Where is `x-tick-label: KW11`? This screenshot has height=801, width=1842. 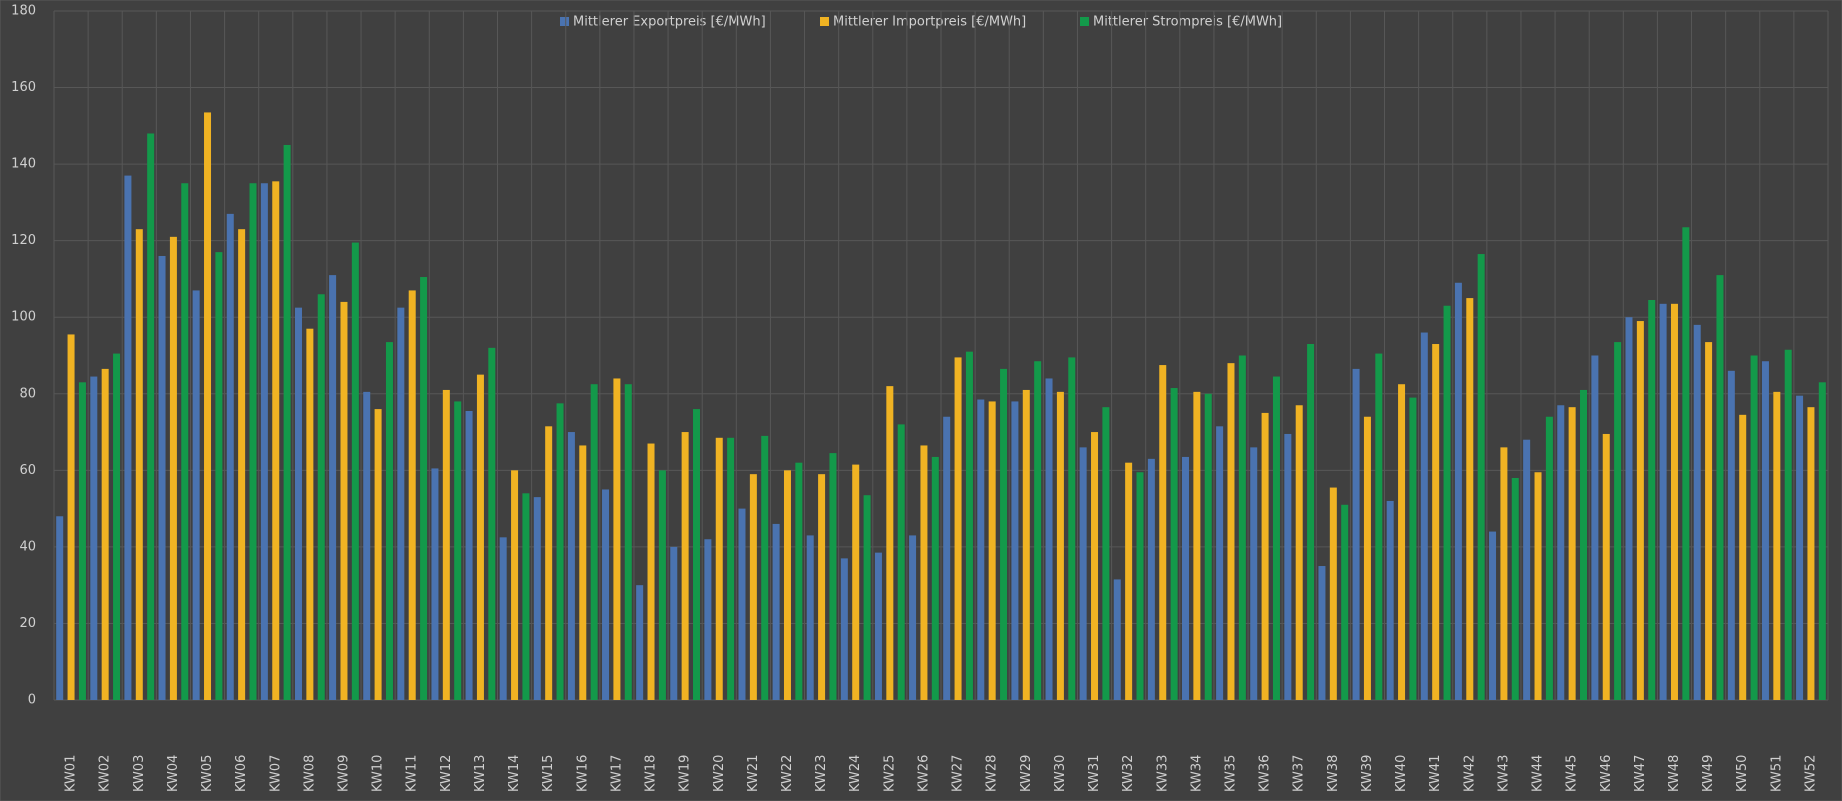
x-tick-label: KW11 is located at coordinates (412, 773).